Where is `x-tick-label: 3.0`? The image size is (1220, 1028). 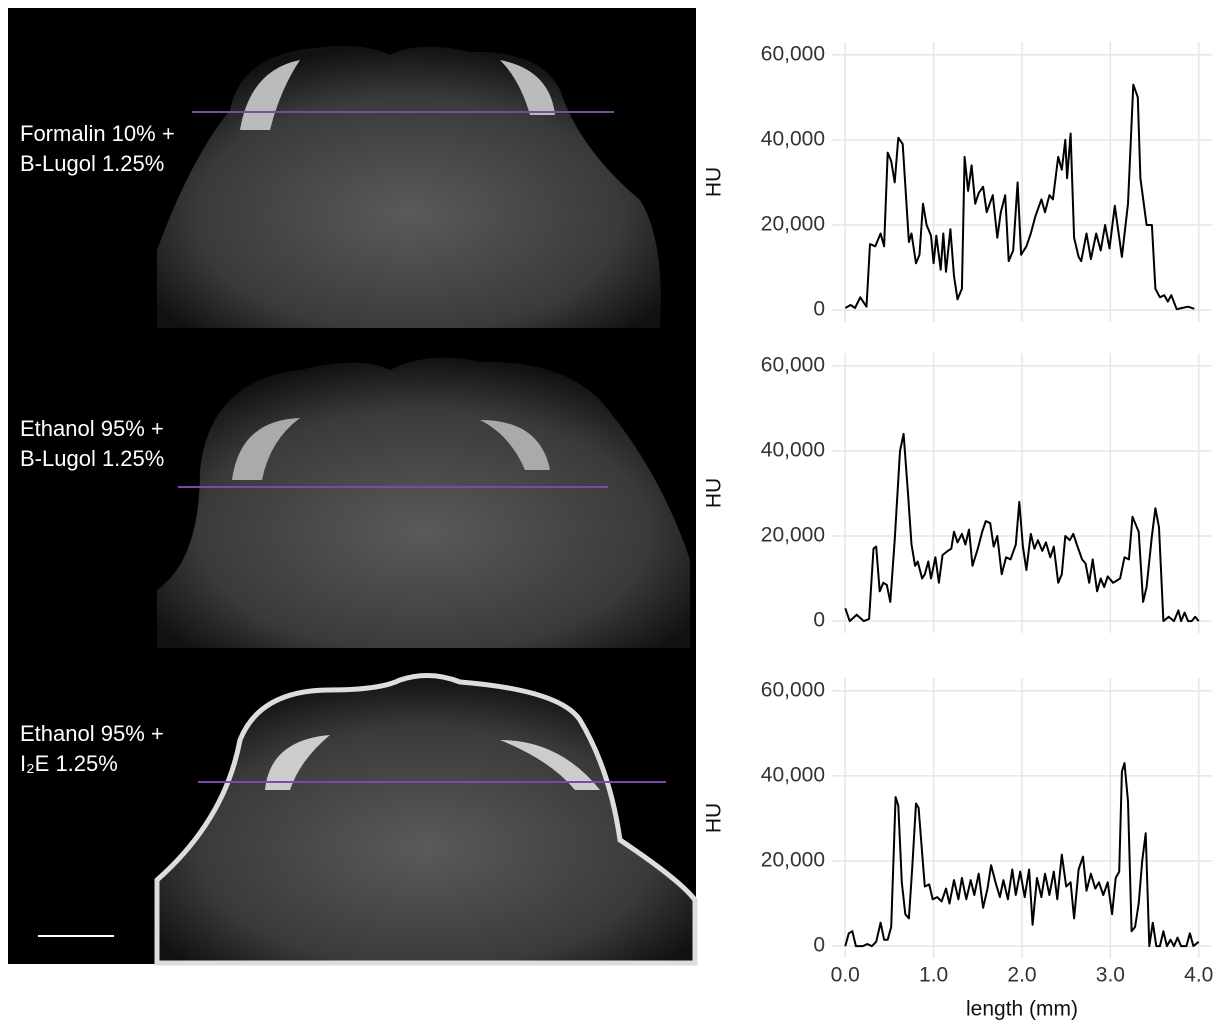 x-tick-label: 3.0 is located at coordinates (1110, 975).